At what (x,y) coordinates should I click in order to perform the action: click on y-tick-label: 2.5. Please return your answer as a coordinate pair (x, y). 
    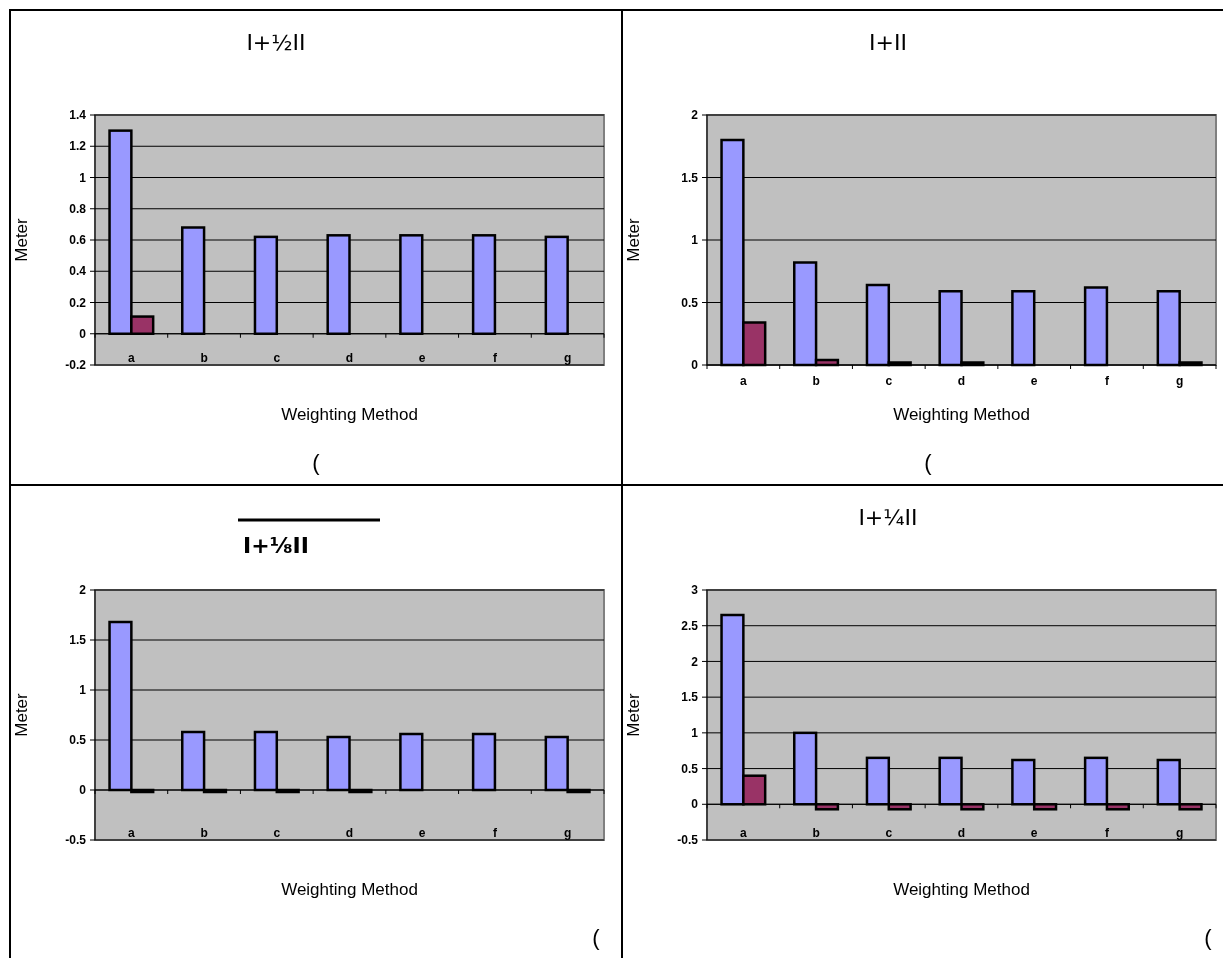
    Looking at the image, I should click on (690, 625).